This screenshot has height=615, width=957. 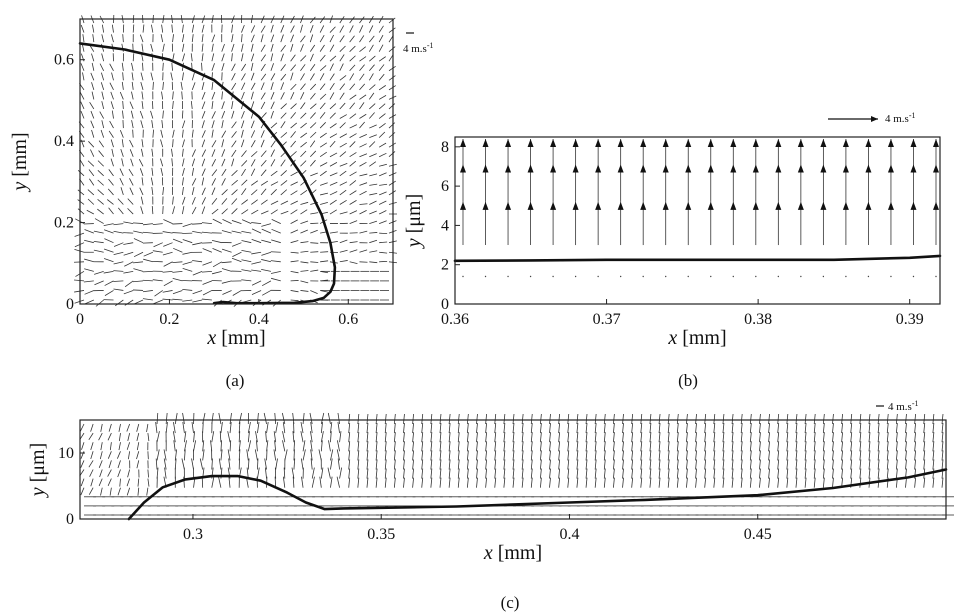 What do you see at coordinates (445, 186) in the screenshot?
I see `y-tick-label: 6` at bounding box center [445, 186].